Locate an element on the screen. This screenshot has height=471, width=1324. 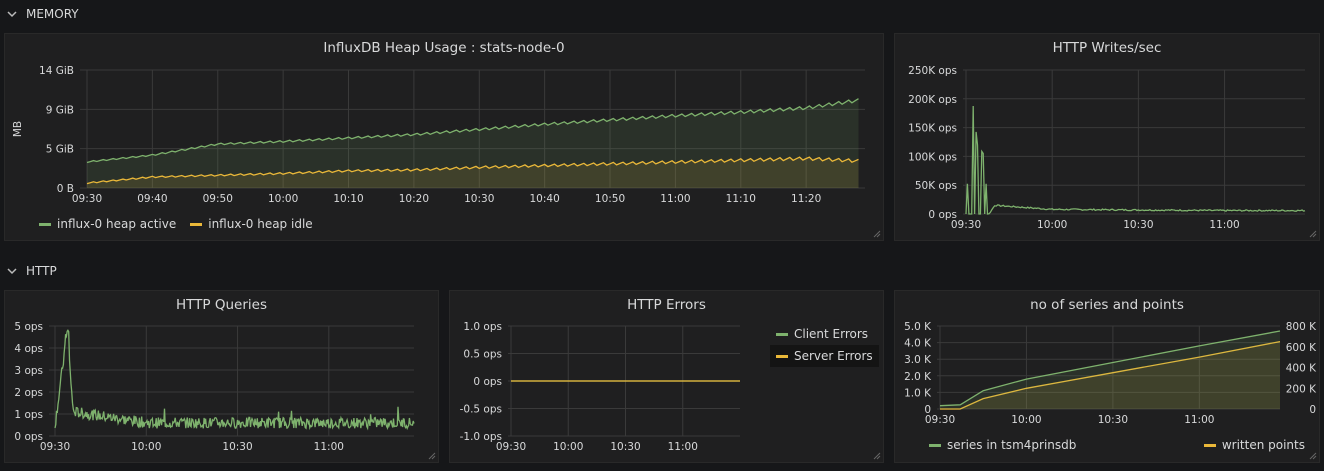
y-tick-label: 4.0 K is located at coordinates (918, 344).